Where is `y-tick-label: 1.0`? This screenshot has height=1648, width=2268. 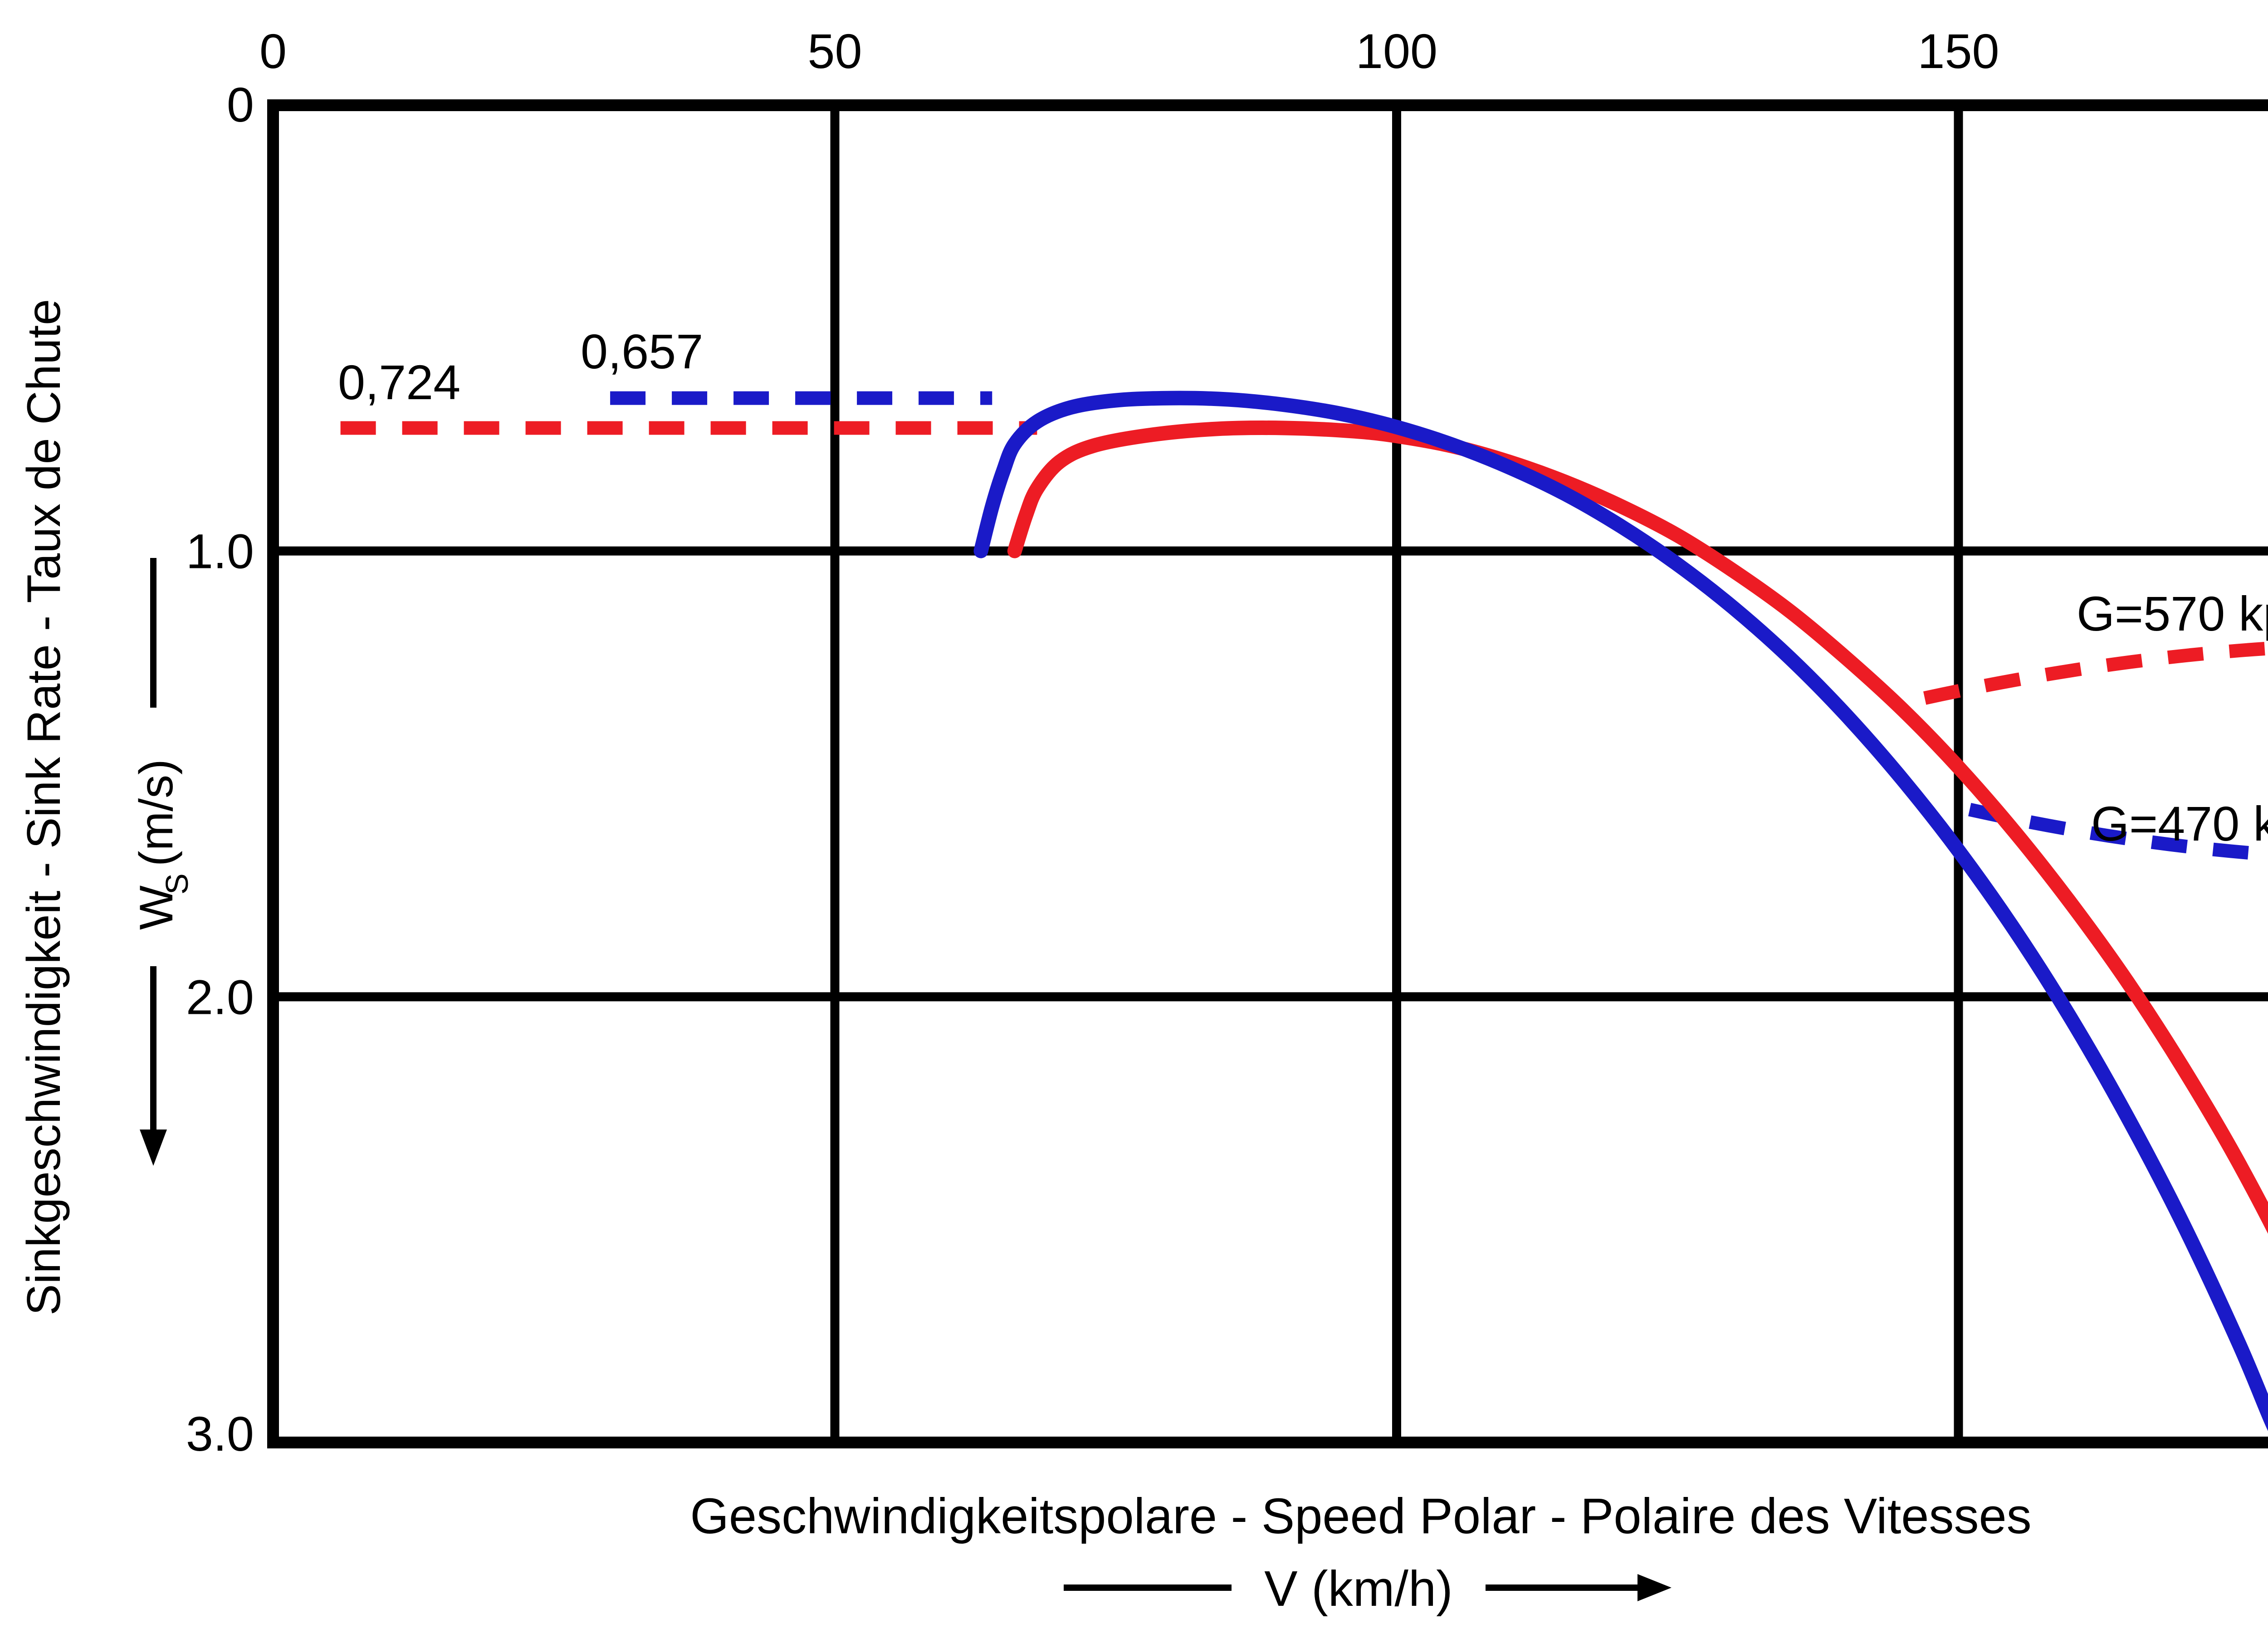
y-tick-label: 1.0 is located at coordinates (220, 551).